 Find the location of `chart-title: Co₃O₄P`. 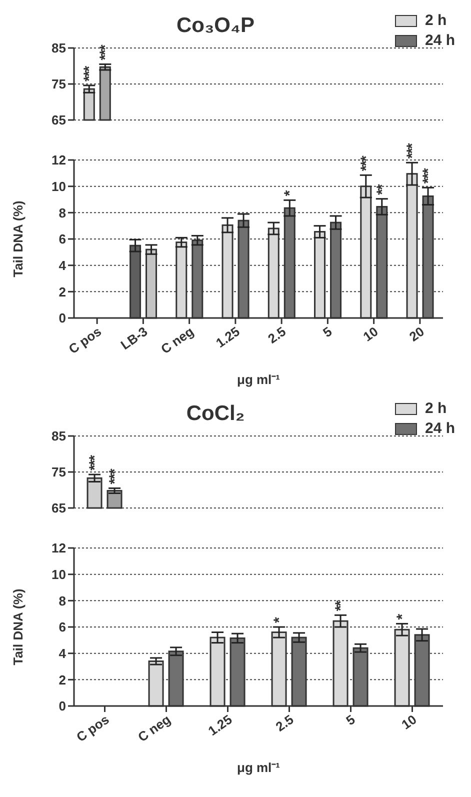

chart-title: Co₃O₄P is located at coordinates (215, 26).